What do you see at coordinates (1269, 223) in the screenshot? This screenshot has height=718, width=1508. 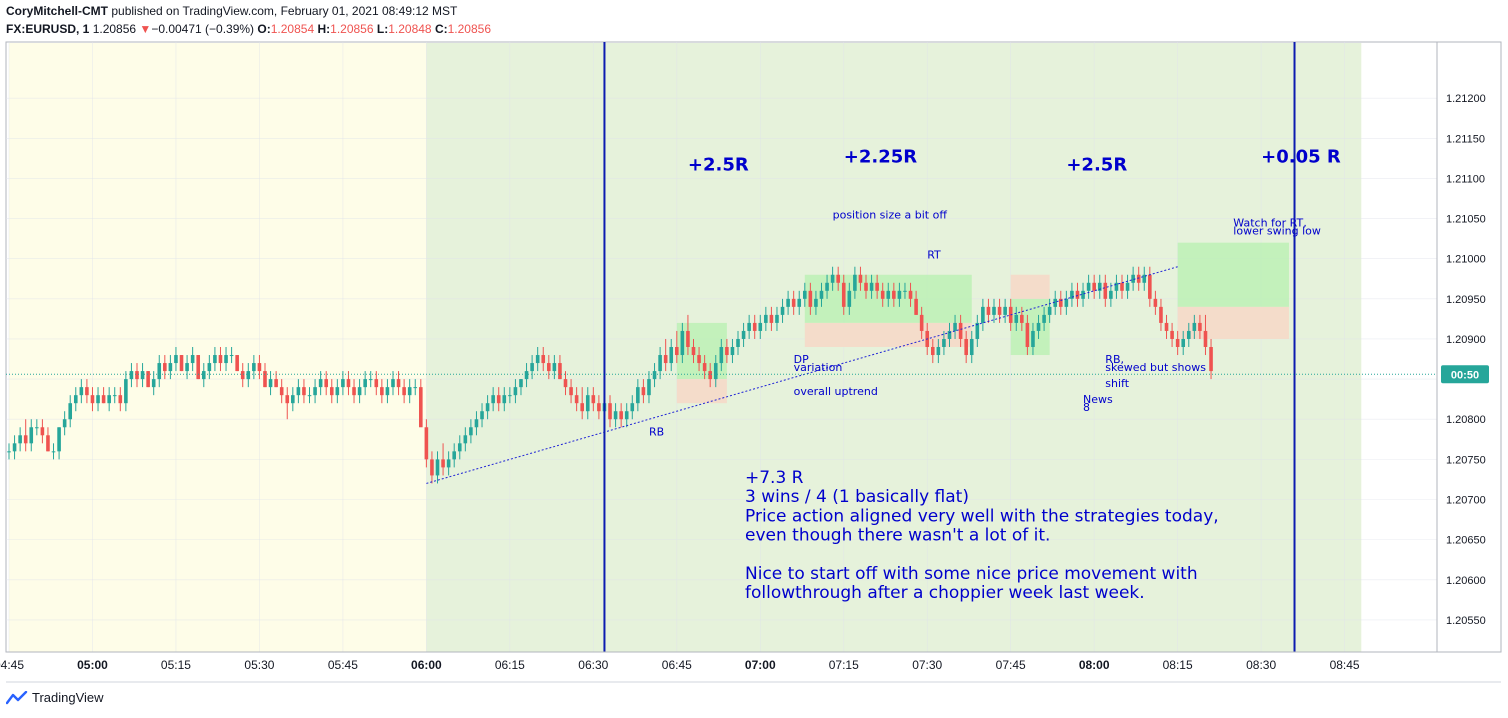 I see `annotation-text: Watch for RT,` at bounding box center [1269, 223].